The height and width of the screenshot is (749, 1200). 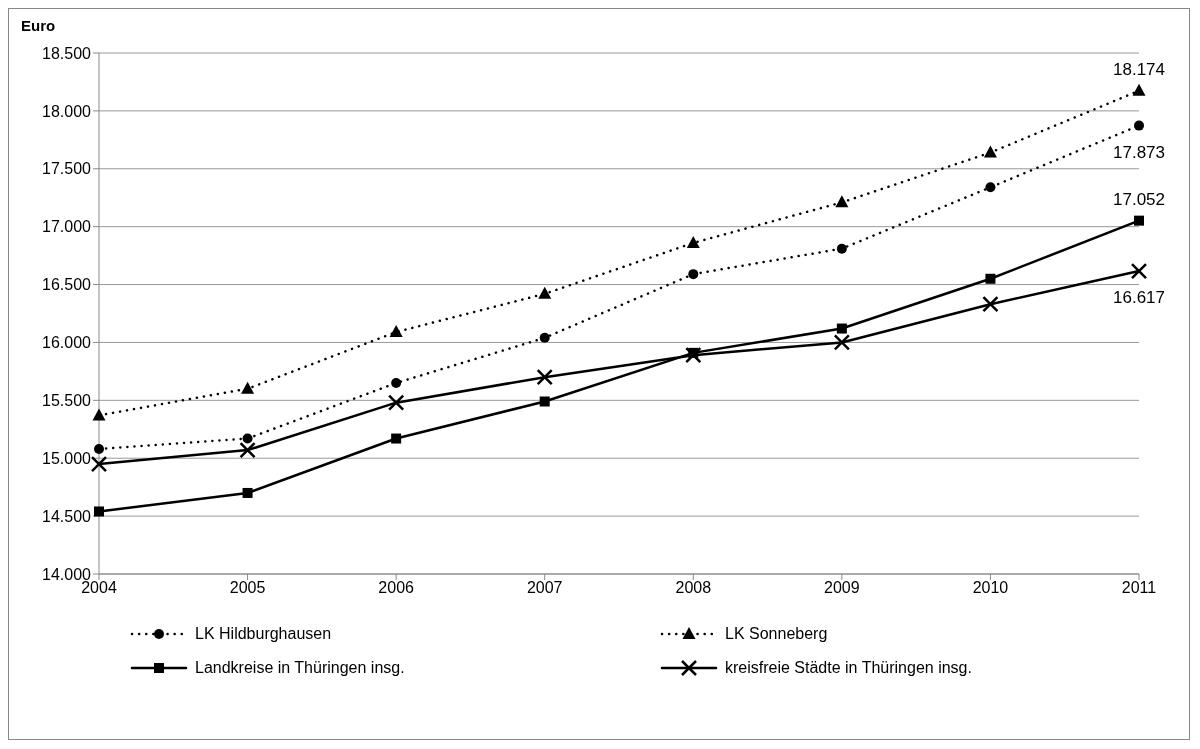 I want to click on x-tick-label: 2010, so click(x=990, y=588).